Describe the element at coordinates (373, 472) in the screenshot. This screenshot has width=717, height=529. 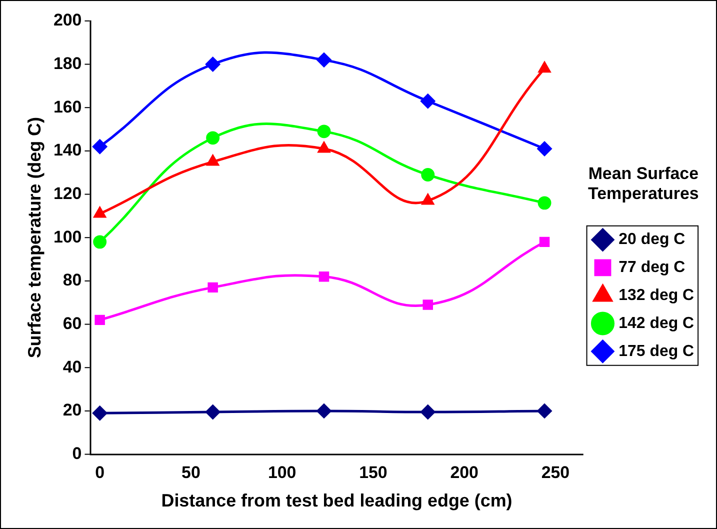
I see `x-tick-label: 150` at that location.